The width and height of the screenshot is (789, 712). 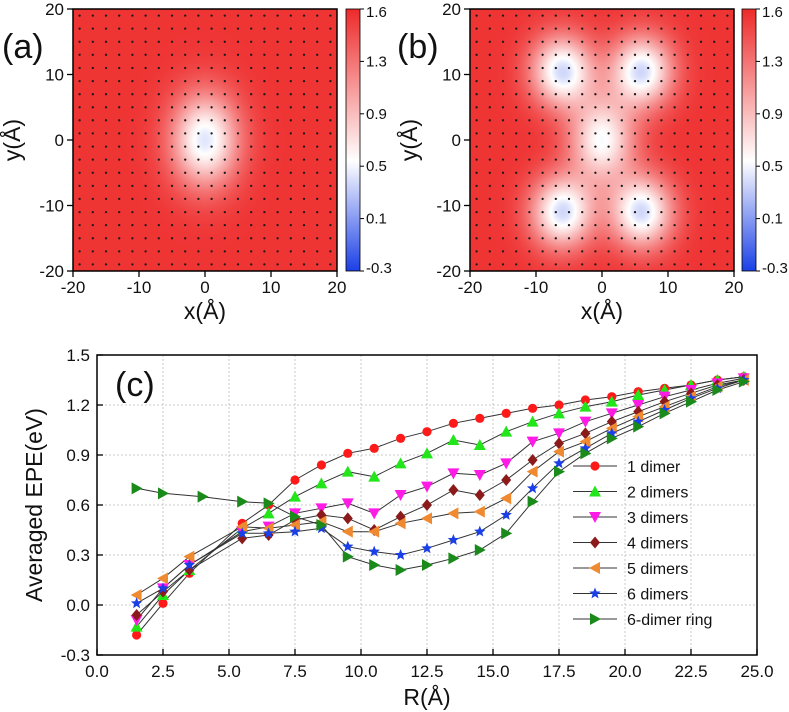 I want to click on colorbar-tick-label: 0.5, so click(x=376, y=166).